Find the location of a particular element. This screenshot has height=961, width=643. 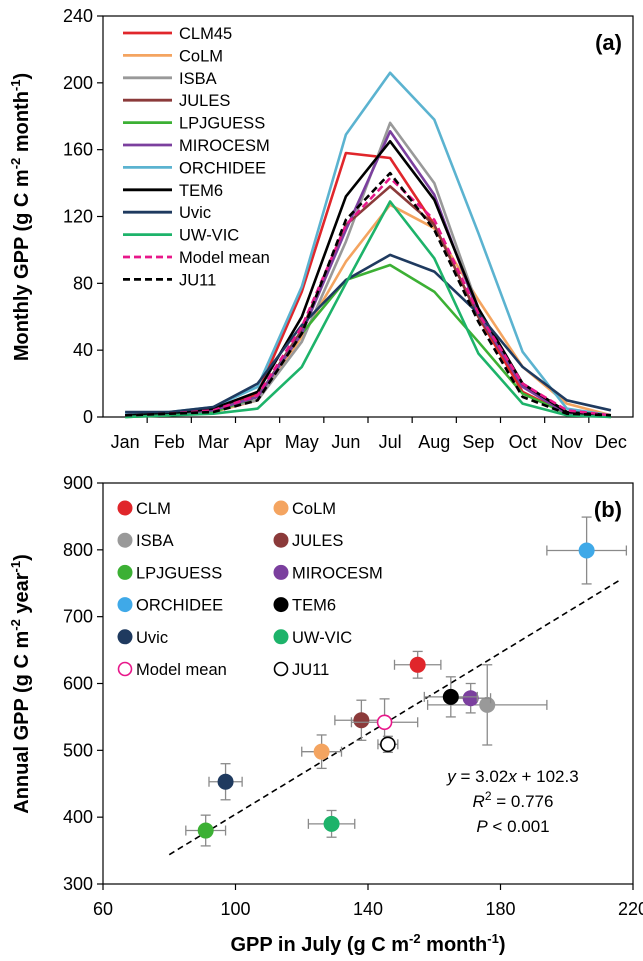

point-ju11 is located at coordinates (388, 744).